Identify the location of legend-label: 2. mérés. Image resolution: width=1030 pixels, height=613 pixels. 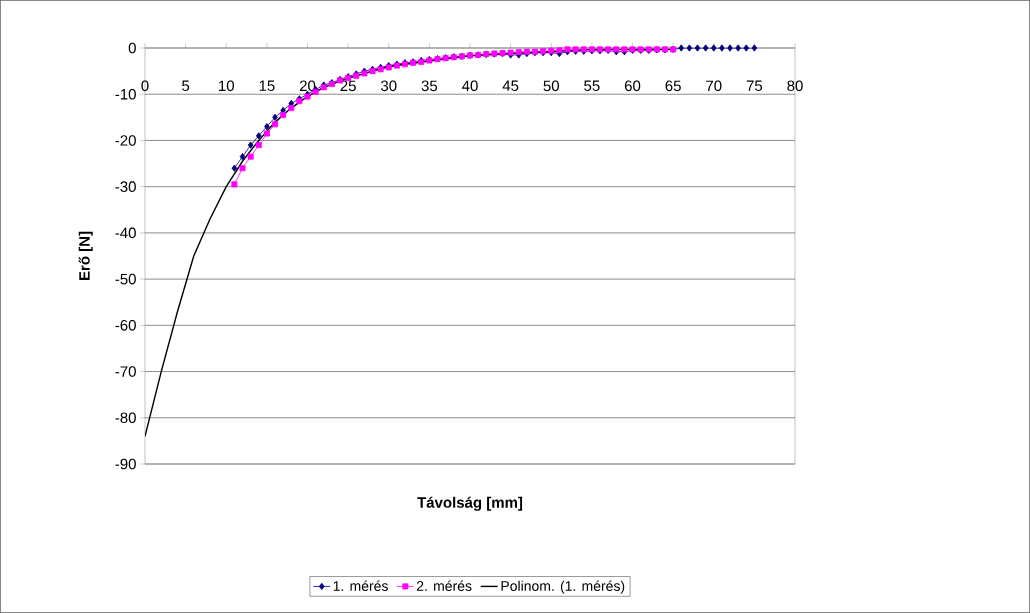
(444, 585).